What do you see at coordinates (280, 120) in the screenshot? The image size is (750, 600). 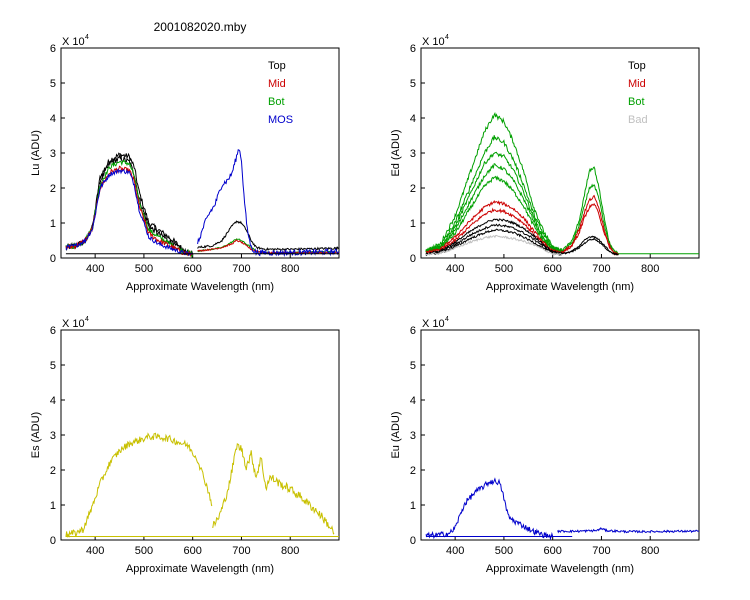 I see `legend-entry: MOS` at bounding box center [280, 120].